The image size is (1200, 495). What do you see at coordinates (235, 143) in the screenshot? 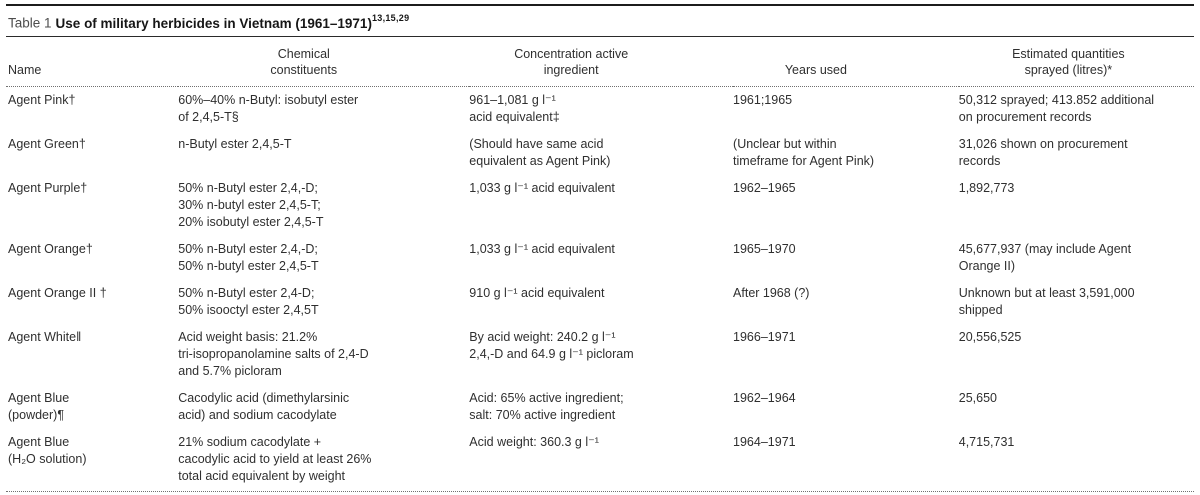
I see `cell-chemical-constituents: n-Butyl ester 2,4,5-T` at bounding box center [235, 143].